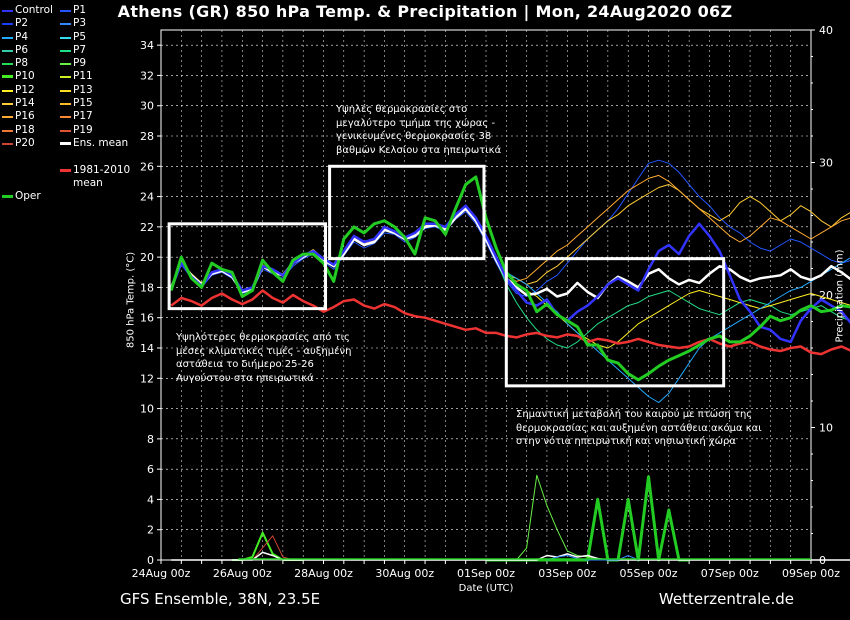  I want to click on series-line-1981-2010-mean, so click(510, 322).